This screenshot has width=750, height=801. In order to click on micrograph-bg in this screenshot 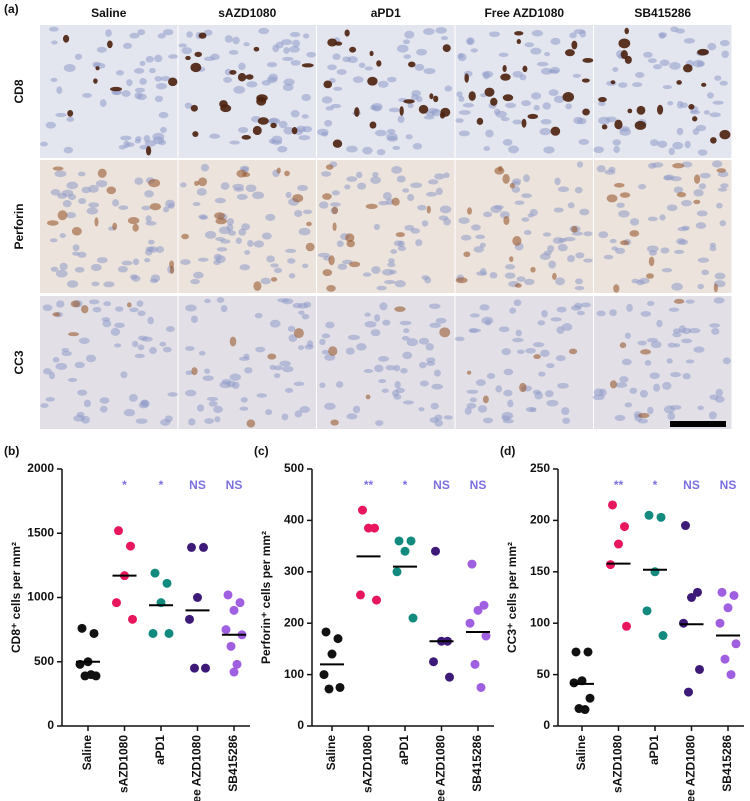, I will do `click(663, 226)`.